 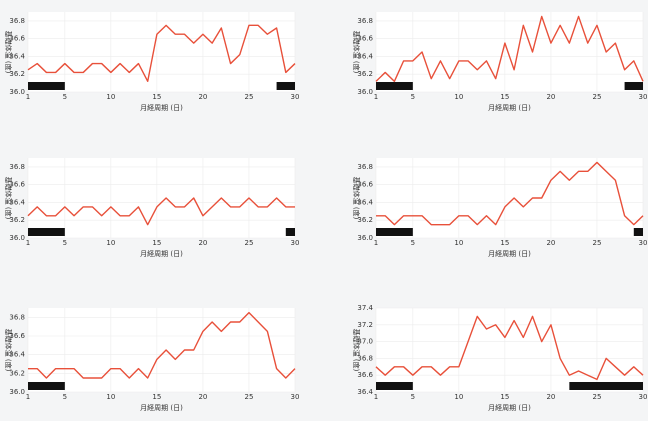 What do you see at coordinates (365, 325) in the screenshot?
I see `y-tick-label: 37.2` at bounding box center [365, 325].